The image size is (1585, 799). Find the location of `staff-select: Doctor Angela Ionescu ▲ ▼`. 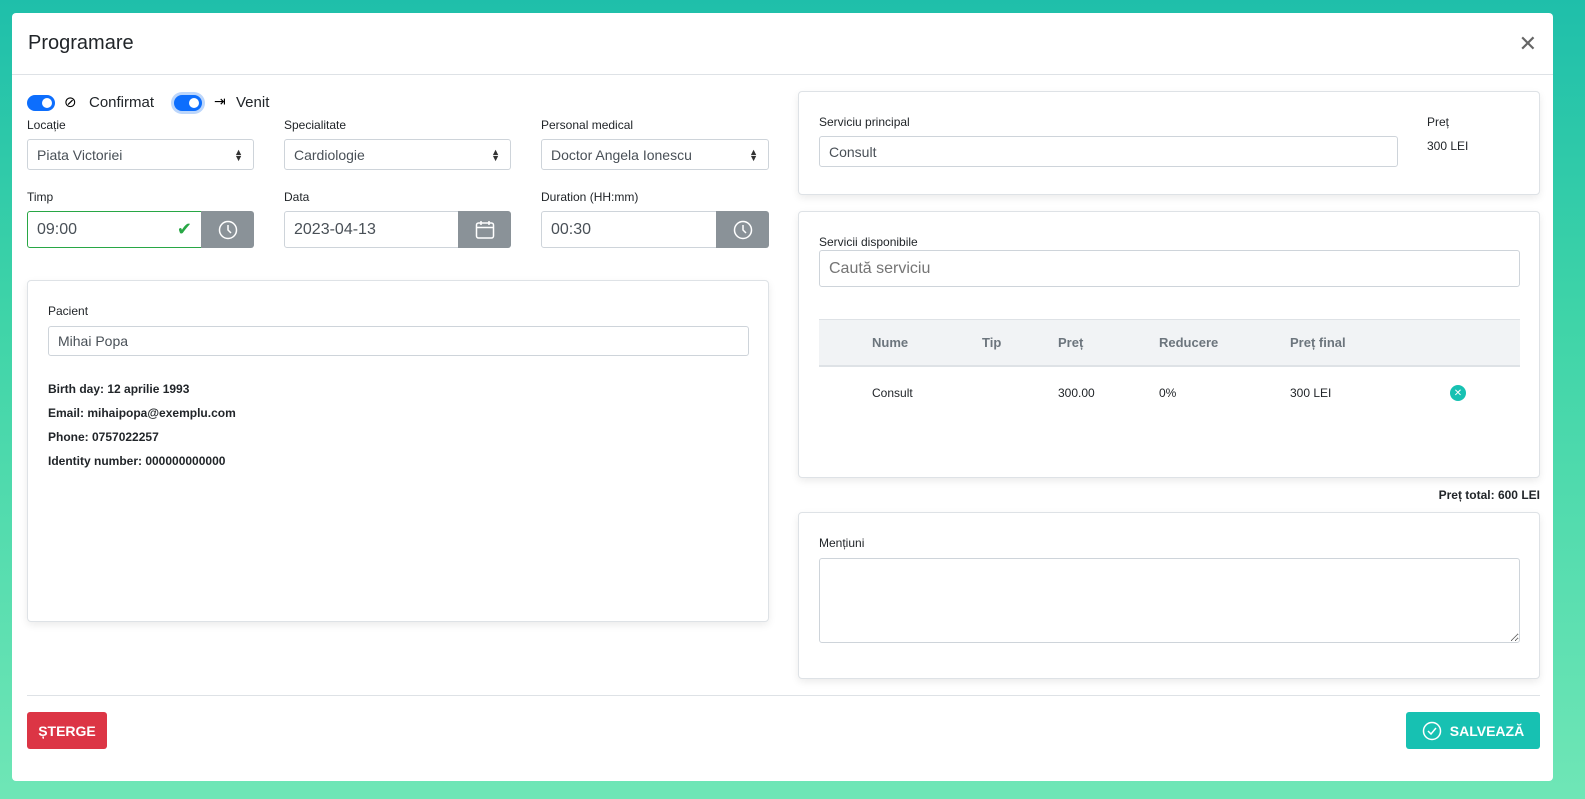

staff-select: Doctor Angela Ionescu ▲ ▼ is located at coordinates (655, 154).